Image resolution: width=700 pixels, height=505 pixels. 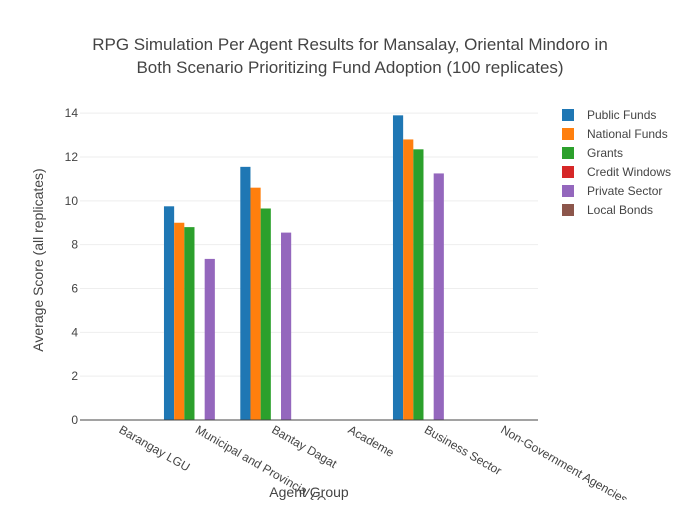 I want to click on y-tick-label: 8, so click(x=74, y=245).